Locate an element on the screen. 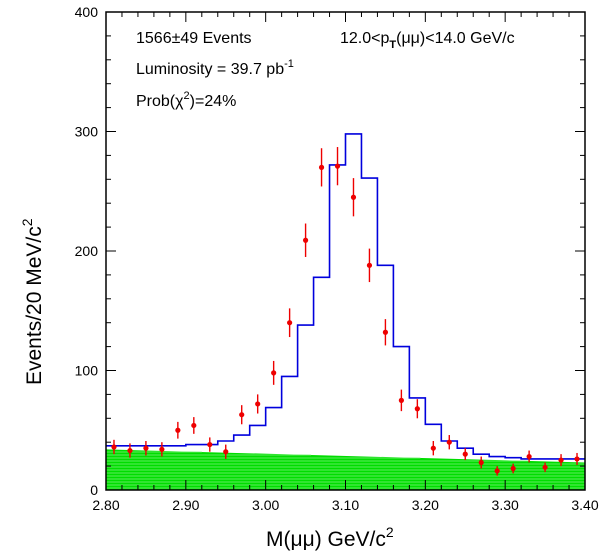 The height and width of the screenshot is (552, 602). x-tick-label: 3.00 is located at coordinates (265, 505).